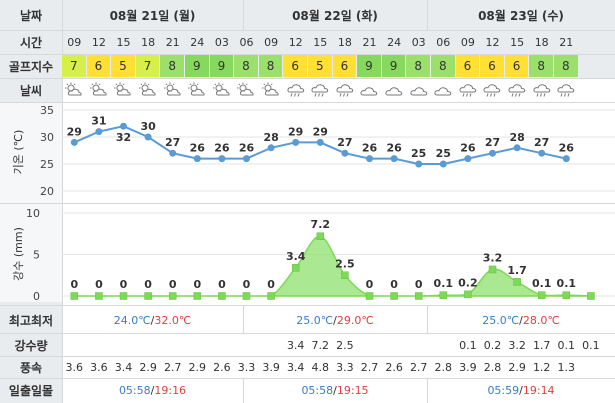 This screenshot has height=403, width=615. What do you see at coordinates (320, 42) in the screenshot?
I see `time-cell: 15` at bounding box center [320, 42].